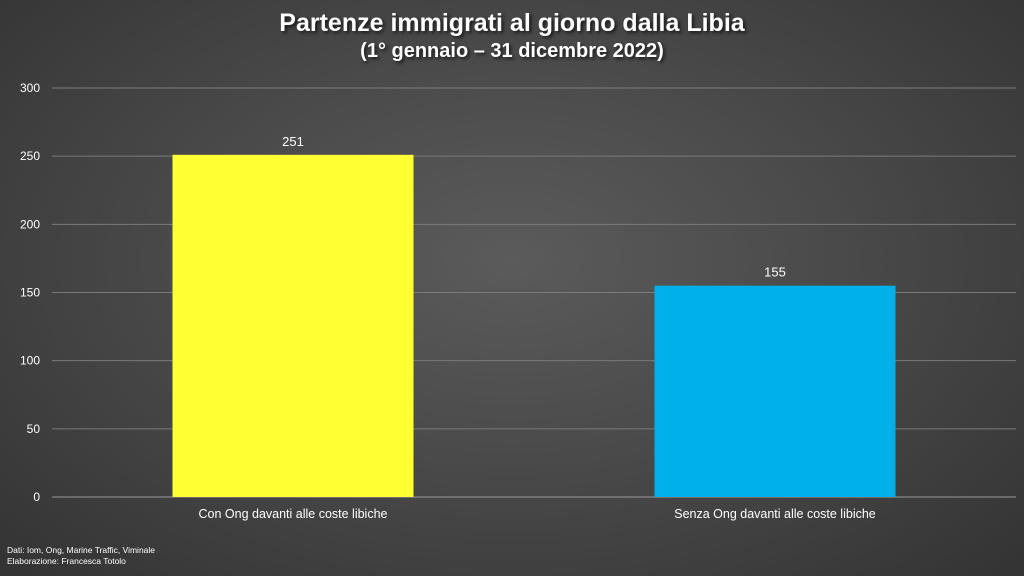 This screenshot has height=576, width=1024. What do you see at coordinates (81, 550) in the screenshot?
I see `source-line-data: Dati: Iom, Ong, Marine Traffic, Viminale` at bounding box center [81, 550].